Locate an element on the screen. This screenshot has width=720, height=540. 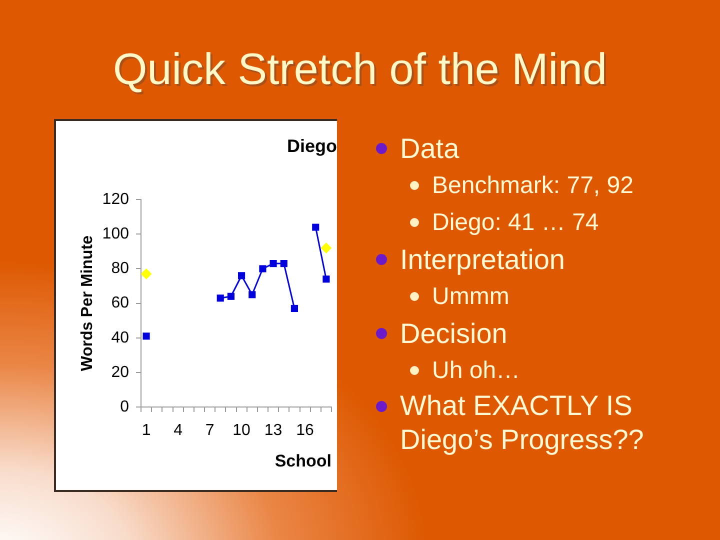
x-axis-title: School is located at coordinates (303, 460).